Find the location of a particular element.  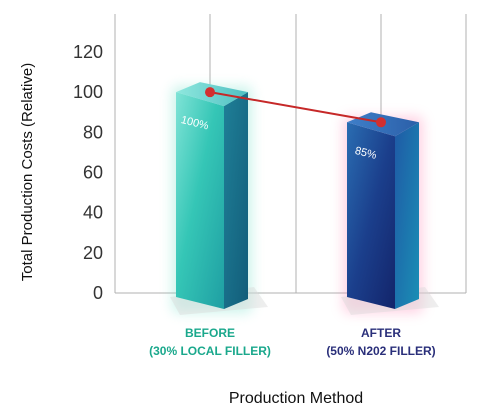

category-label-after-line1: AFTER is located at coordinates (381, 333).